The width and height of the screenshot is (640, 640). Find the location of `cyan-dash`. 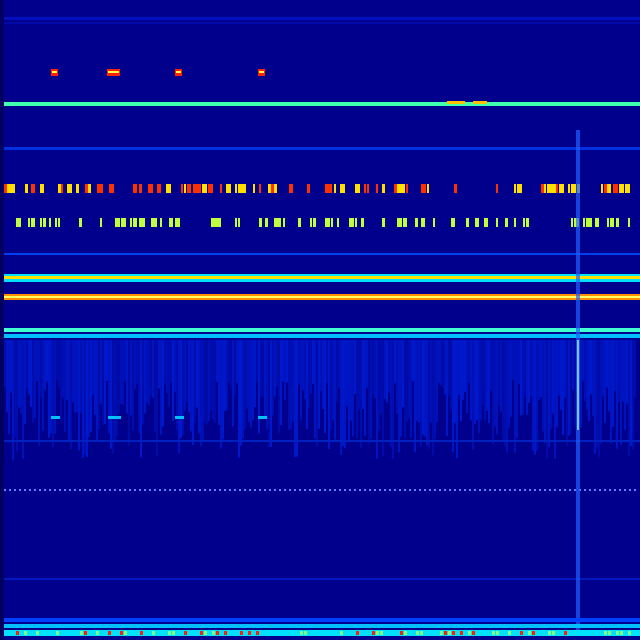

cyan-dash is located at coordinates (262, 417).